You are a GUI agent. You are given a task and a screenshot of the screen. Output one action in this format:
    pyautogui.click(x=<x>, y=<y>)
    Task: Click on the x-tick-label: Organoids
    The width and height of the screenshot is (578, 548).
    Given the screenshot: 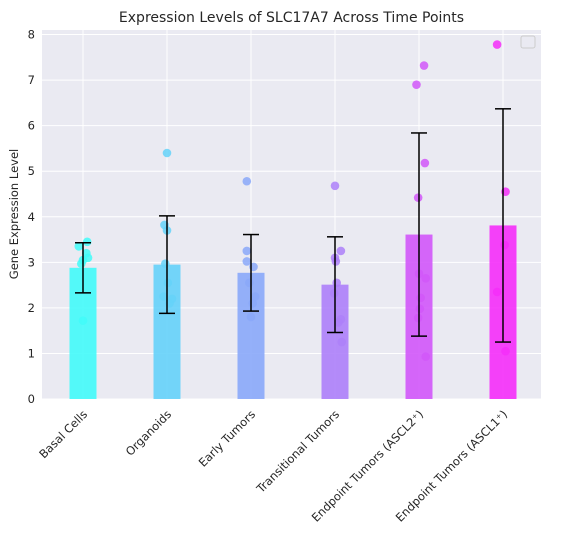 What is the action you would take?
    pyautogui.click(x=148, y=432)
    